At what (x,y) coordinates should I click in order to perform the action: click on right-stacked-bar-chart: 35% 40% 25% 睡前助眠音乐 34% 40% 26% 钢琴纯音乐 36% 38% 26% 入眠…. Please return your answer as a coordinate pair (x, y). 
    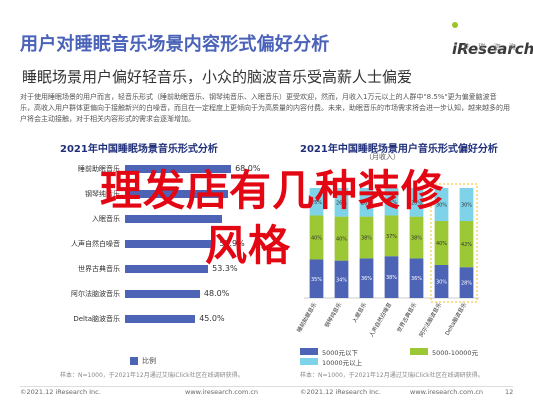
    Looking at the image, I should click on (387, 261).